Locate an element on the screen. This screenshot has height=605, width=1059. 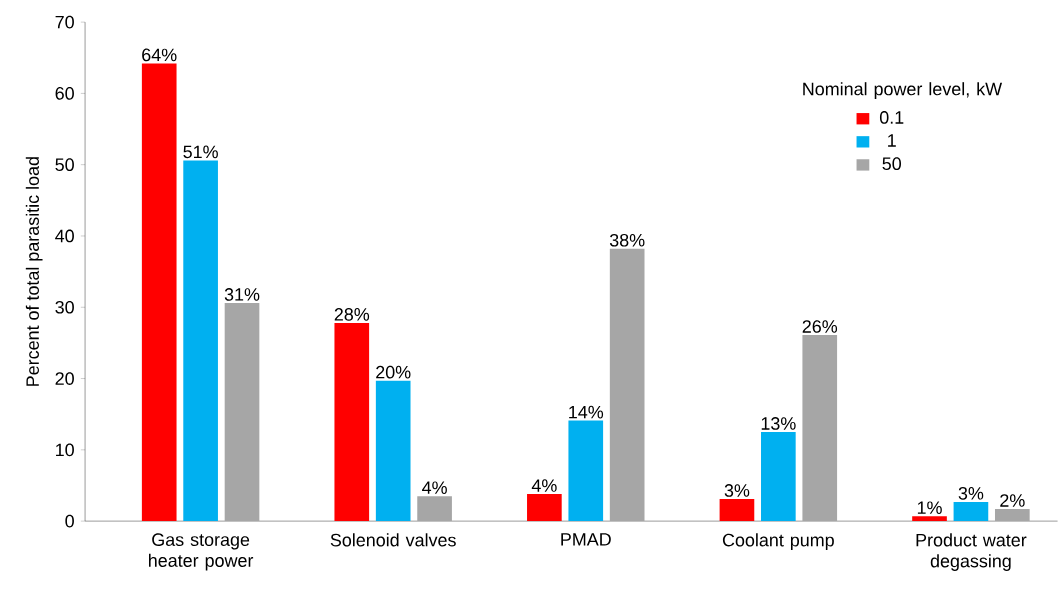
data-label: 20% is located at coordinates (393, 372).